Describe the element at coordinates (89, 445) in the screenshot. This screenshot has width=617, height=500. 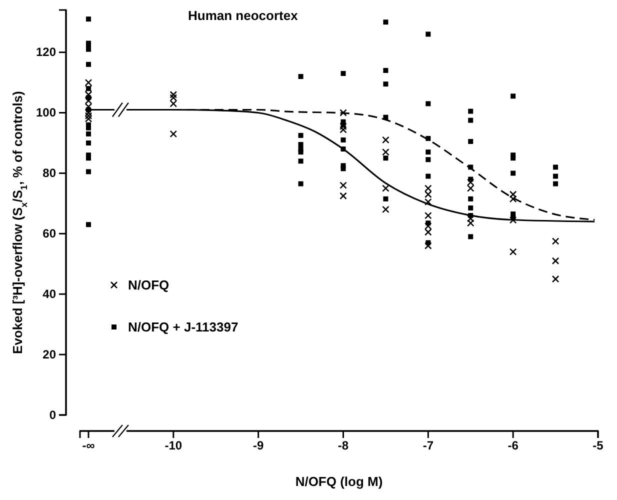
I see `x-tick-label: -∞` at that location.